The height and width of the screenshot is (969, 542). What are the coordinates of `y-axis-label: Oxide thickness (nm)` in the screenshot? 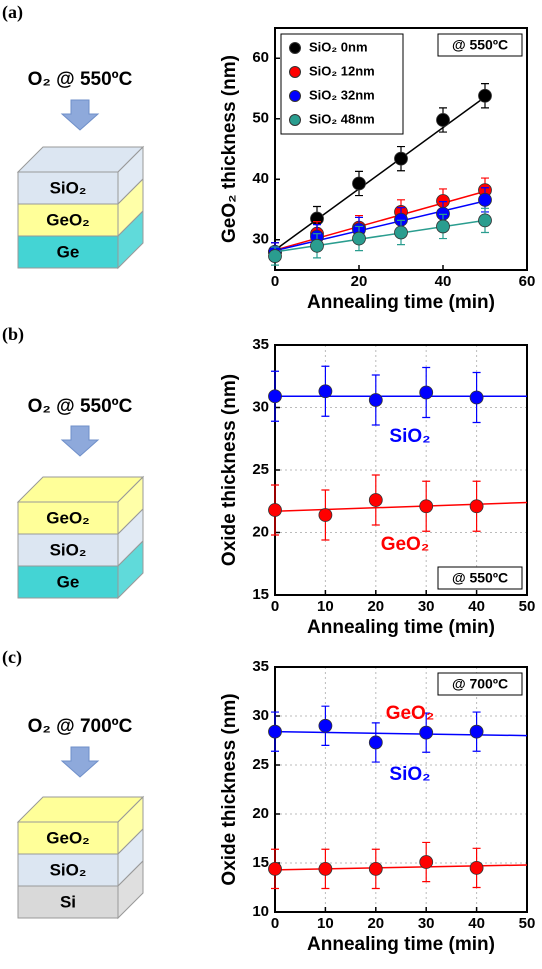 It's located at (229, 789).